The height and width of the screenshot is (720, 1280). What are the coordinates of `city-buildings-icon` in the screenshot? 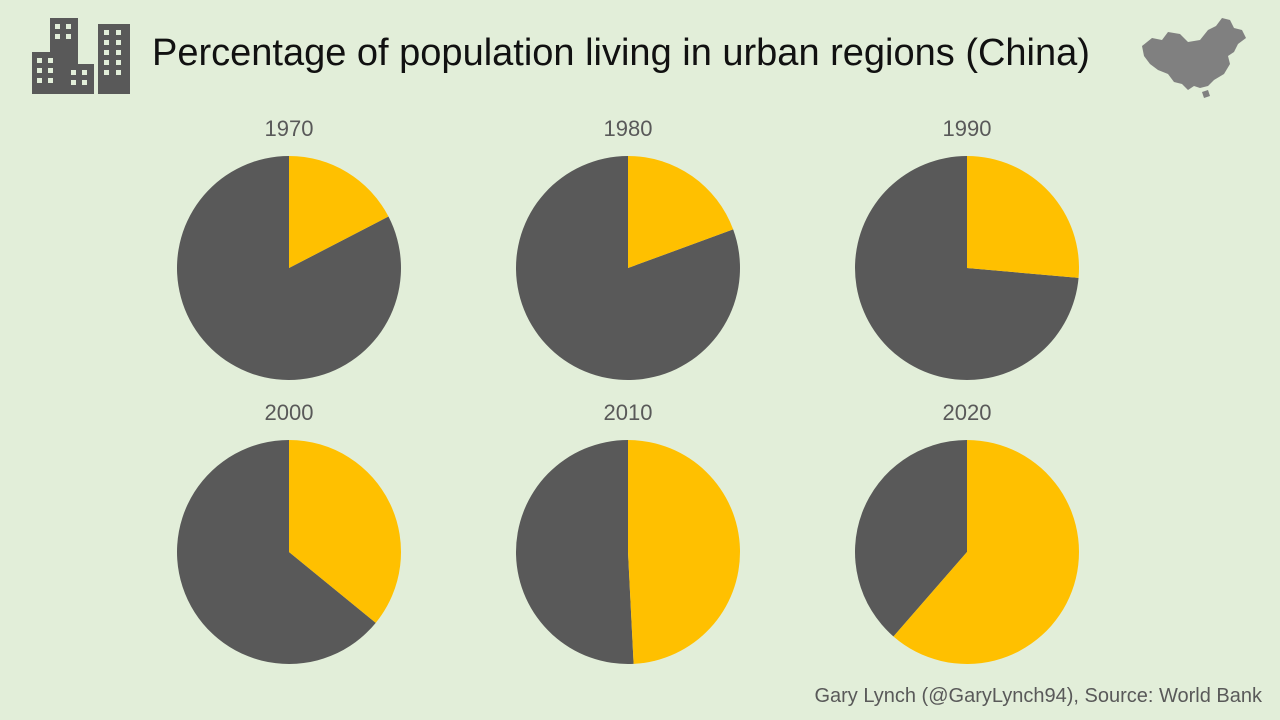 It's located at (81, 56).